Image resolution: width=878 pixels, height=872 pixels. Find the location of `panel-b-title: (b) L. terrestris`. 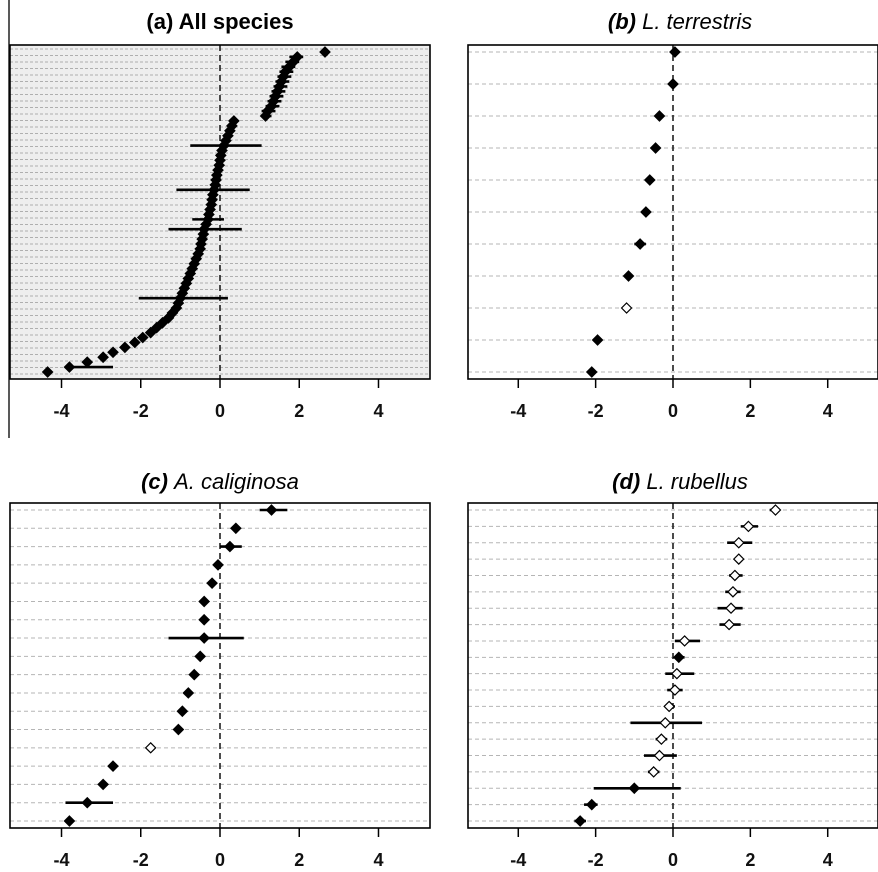

panel-b-title: (b) L. terrestris is located at coordinates (680, 21).